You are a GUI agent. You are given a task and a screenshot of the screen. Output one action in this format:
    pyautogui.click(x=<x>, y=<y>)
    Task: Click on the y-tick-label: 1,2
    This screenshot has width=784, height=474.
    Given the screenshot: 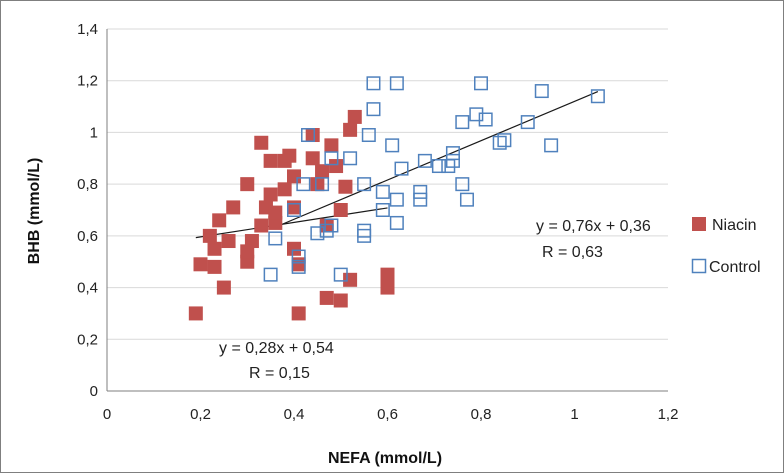 What is the action you would take?
    pyautogui.click(x=87, y=81)
    